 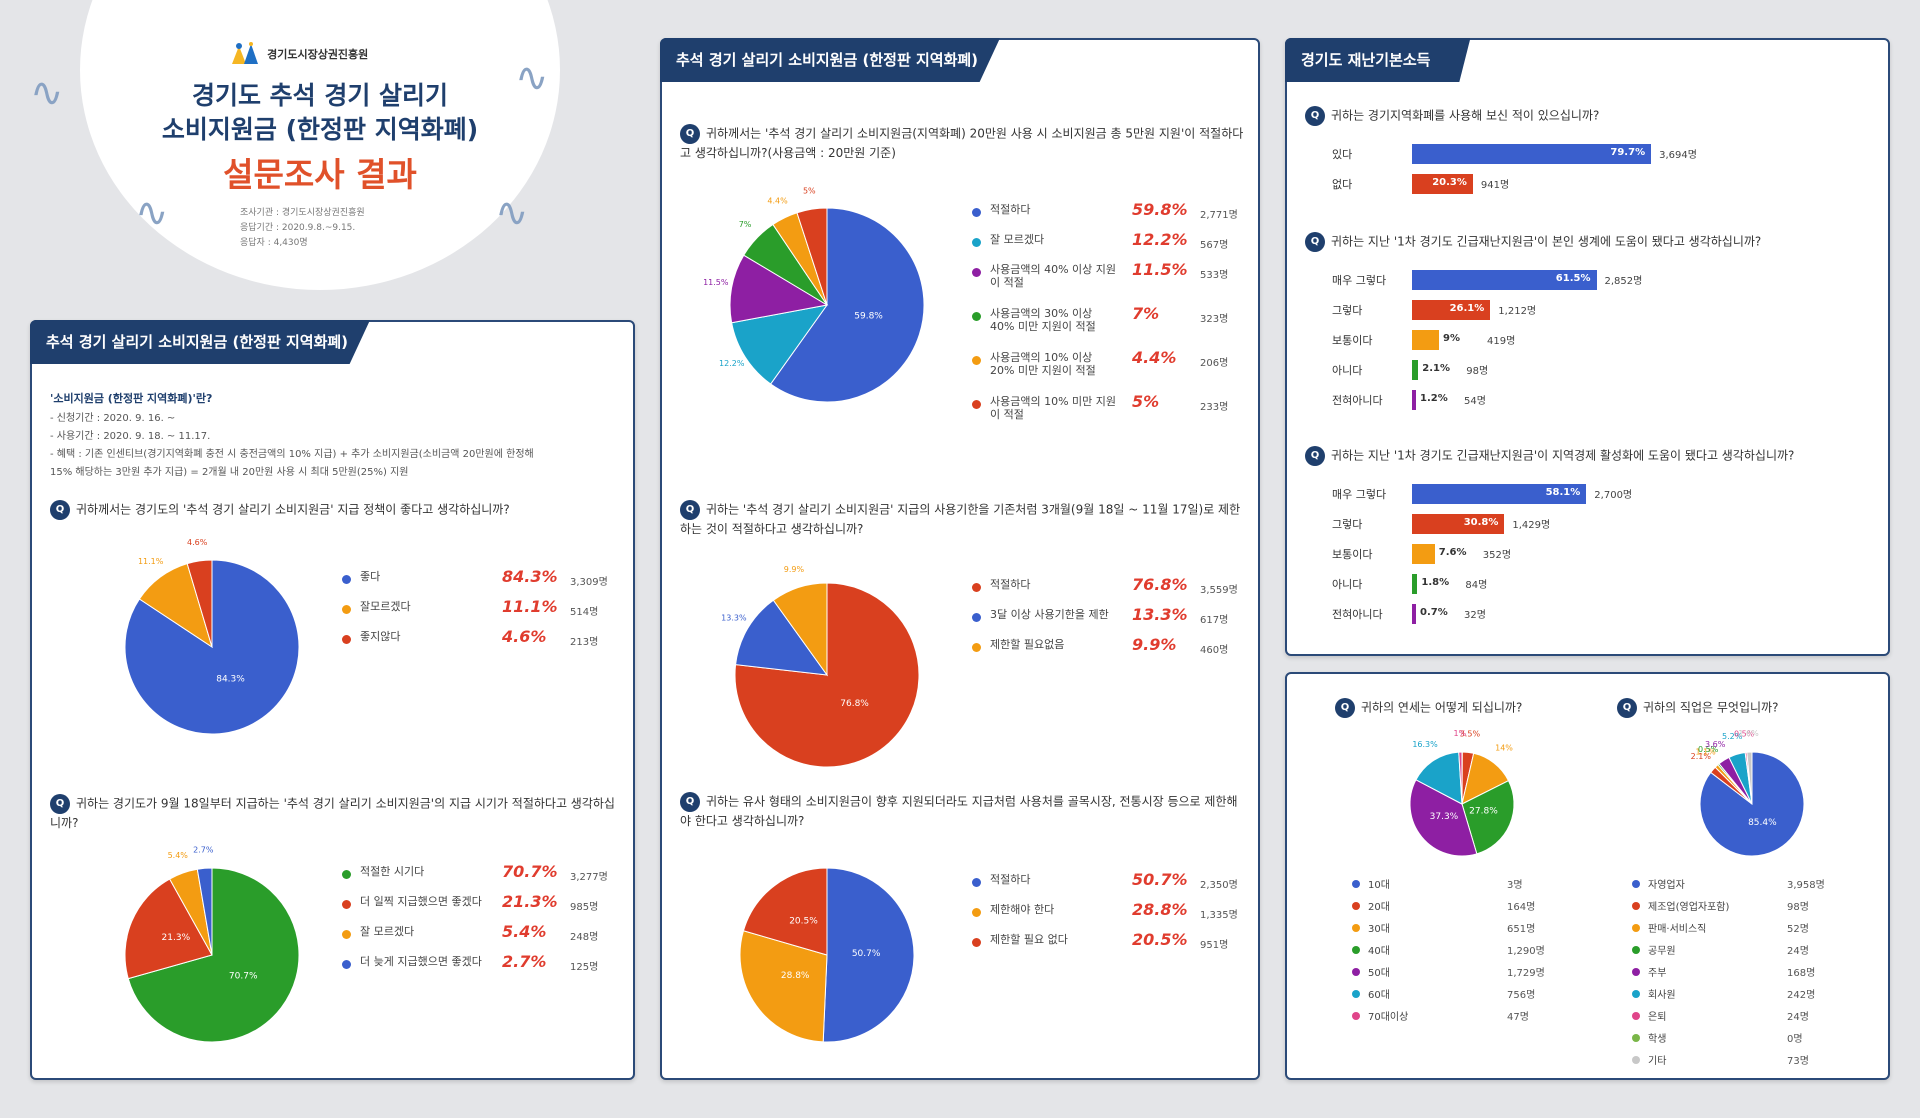 What do you see at coordinates (178, 855) in the screenshot?
I see `pie-data-label: 5.4%` at bounding box center [178, 855].